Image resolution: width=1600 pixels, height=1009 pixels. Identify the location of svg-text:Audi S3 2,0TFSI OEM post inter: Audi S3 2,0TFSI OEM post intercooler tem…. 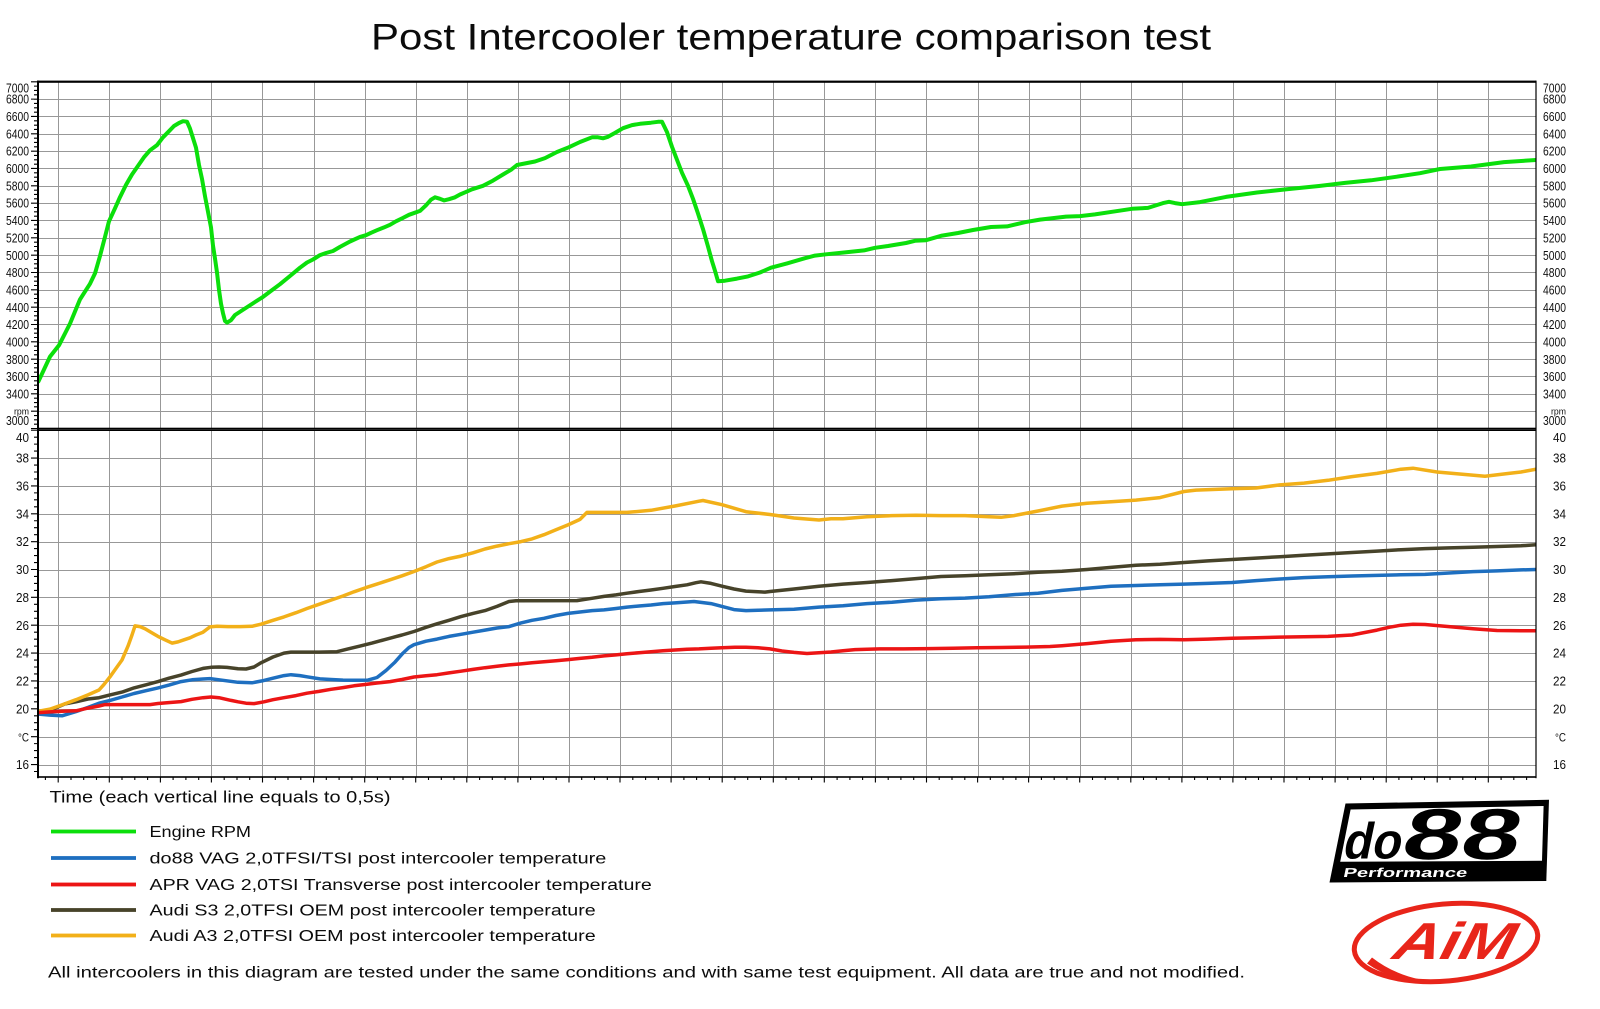
(373, 911).